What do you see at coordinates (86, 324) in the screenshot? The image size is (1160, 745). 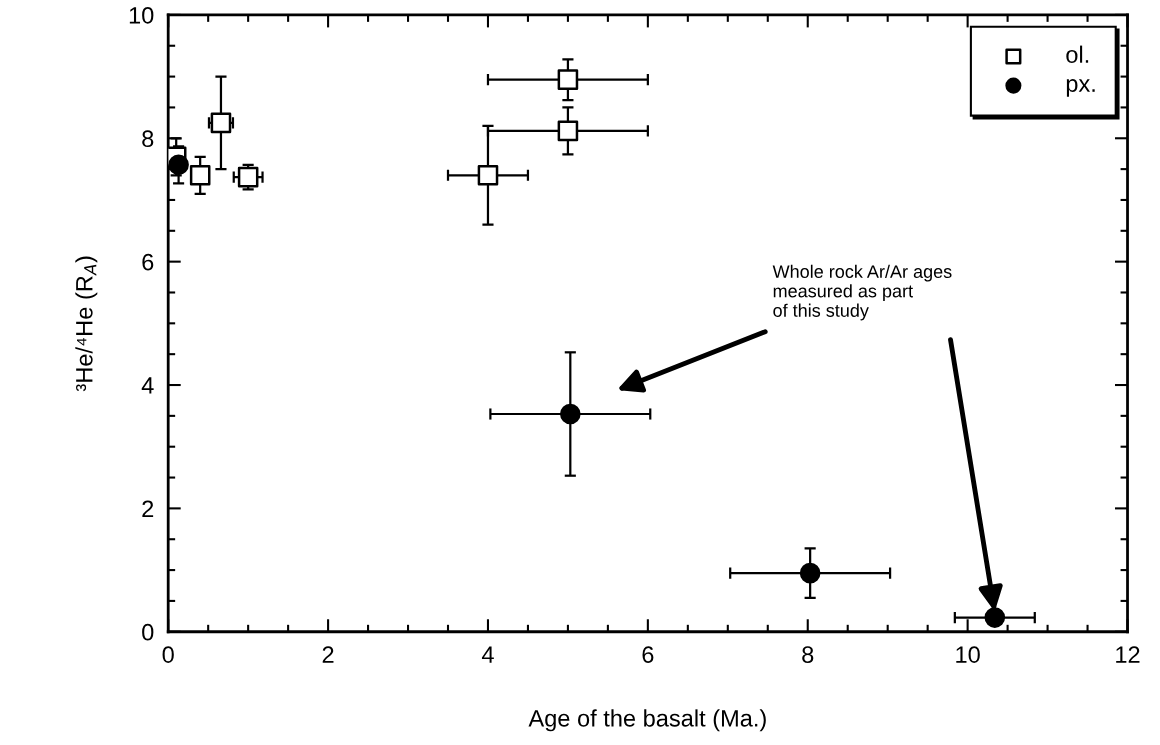 I see `y-axis-title: ³He/⁴He (R$_{A}$)` at bounding box center [86, 324].